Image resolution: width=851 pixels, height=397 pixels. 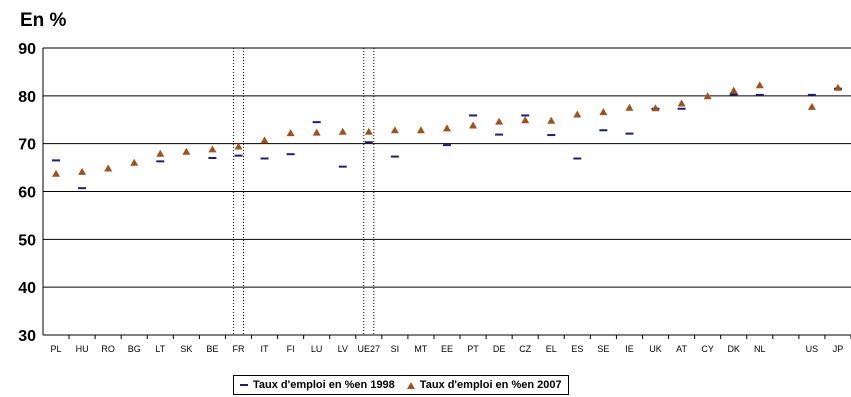 I want to click on x-tick-label: FR, so click(x=238, y=349).